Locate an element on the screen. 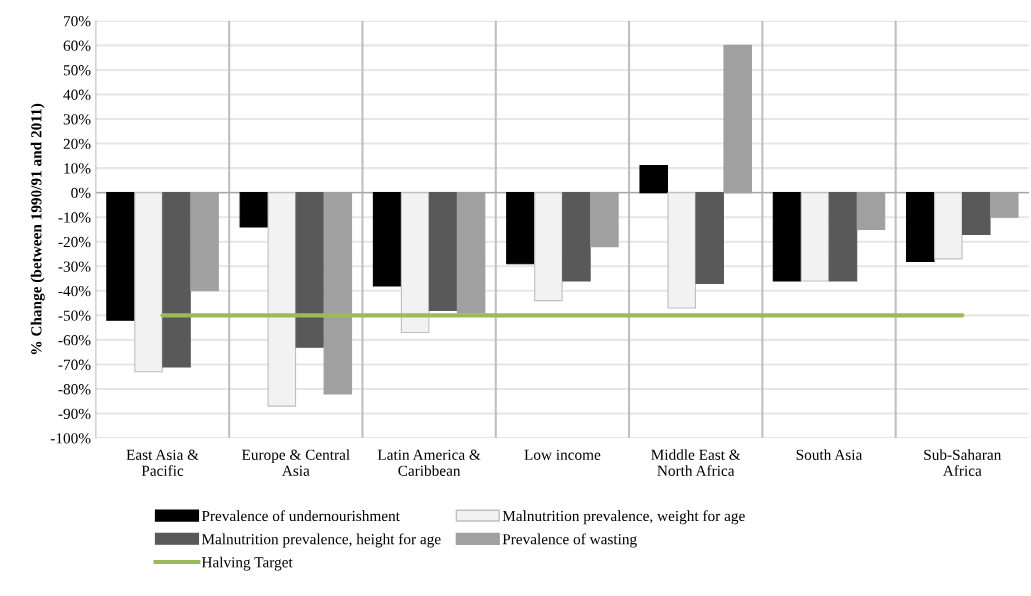 The height and width of the screenshot is (596, 1031). x-tick-label: South Asia is located at coordinates (829, 454).